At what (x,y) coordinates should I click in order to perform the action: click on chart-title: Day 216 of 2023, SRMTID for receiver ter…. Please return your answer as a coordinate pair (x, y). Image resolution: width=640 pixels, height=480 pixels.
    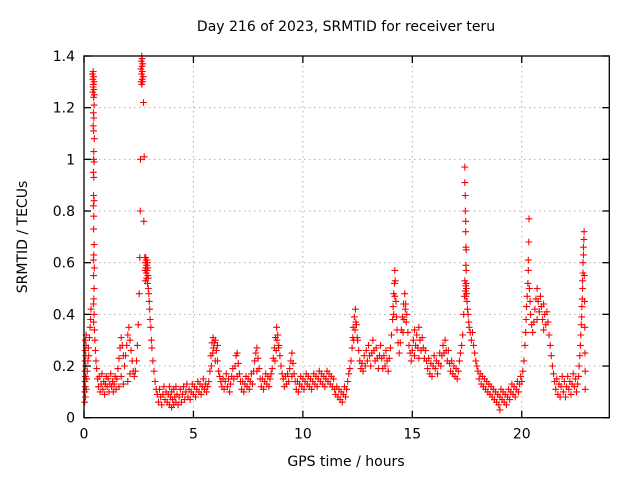
    Looking at the image, I should click on (346, 27).